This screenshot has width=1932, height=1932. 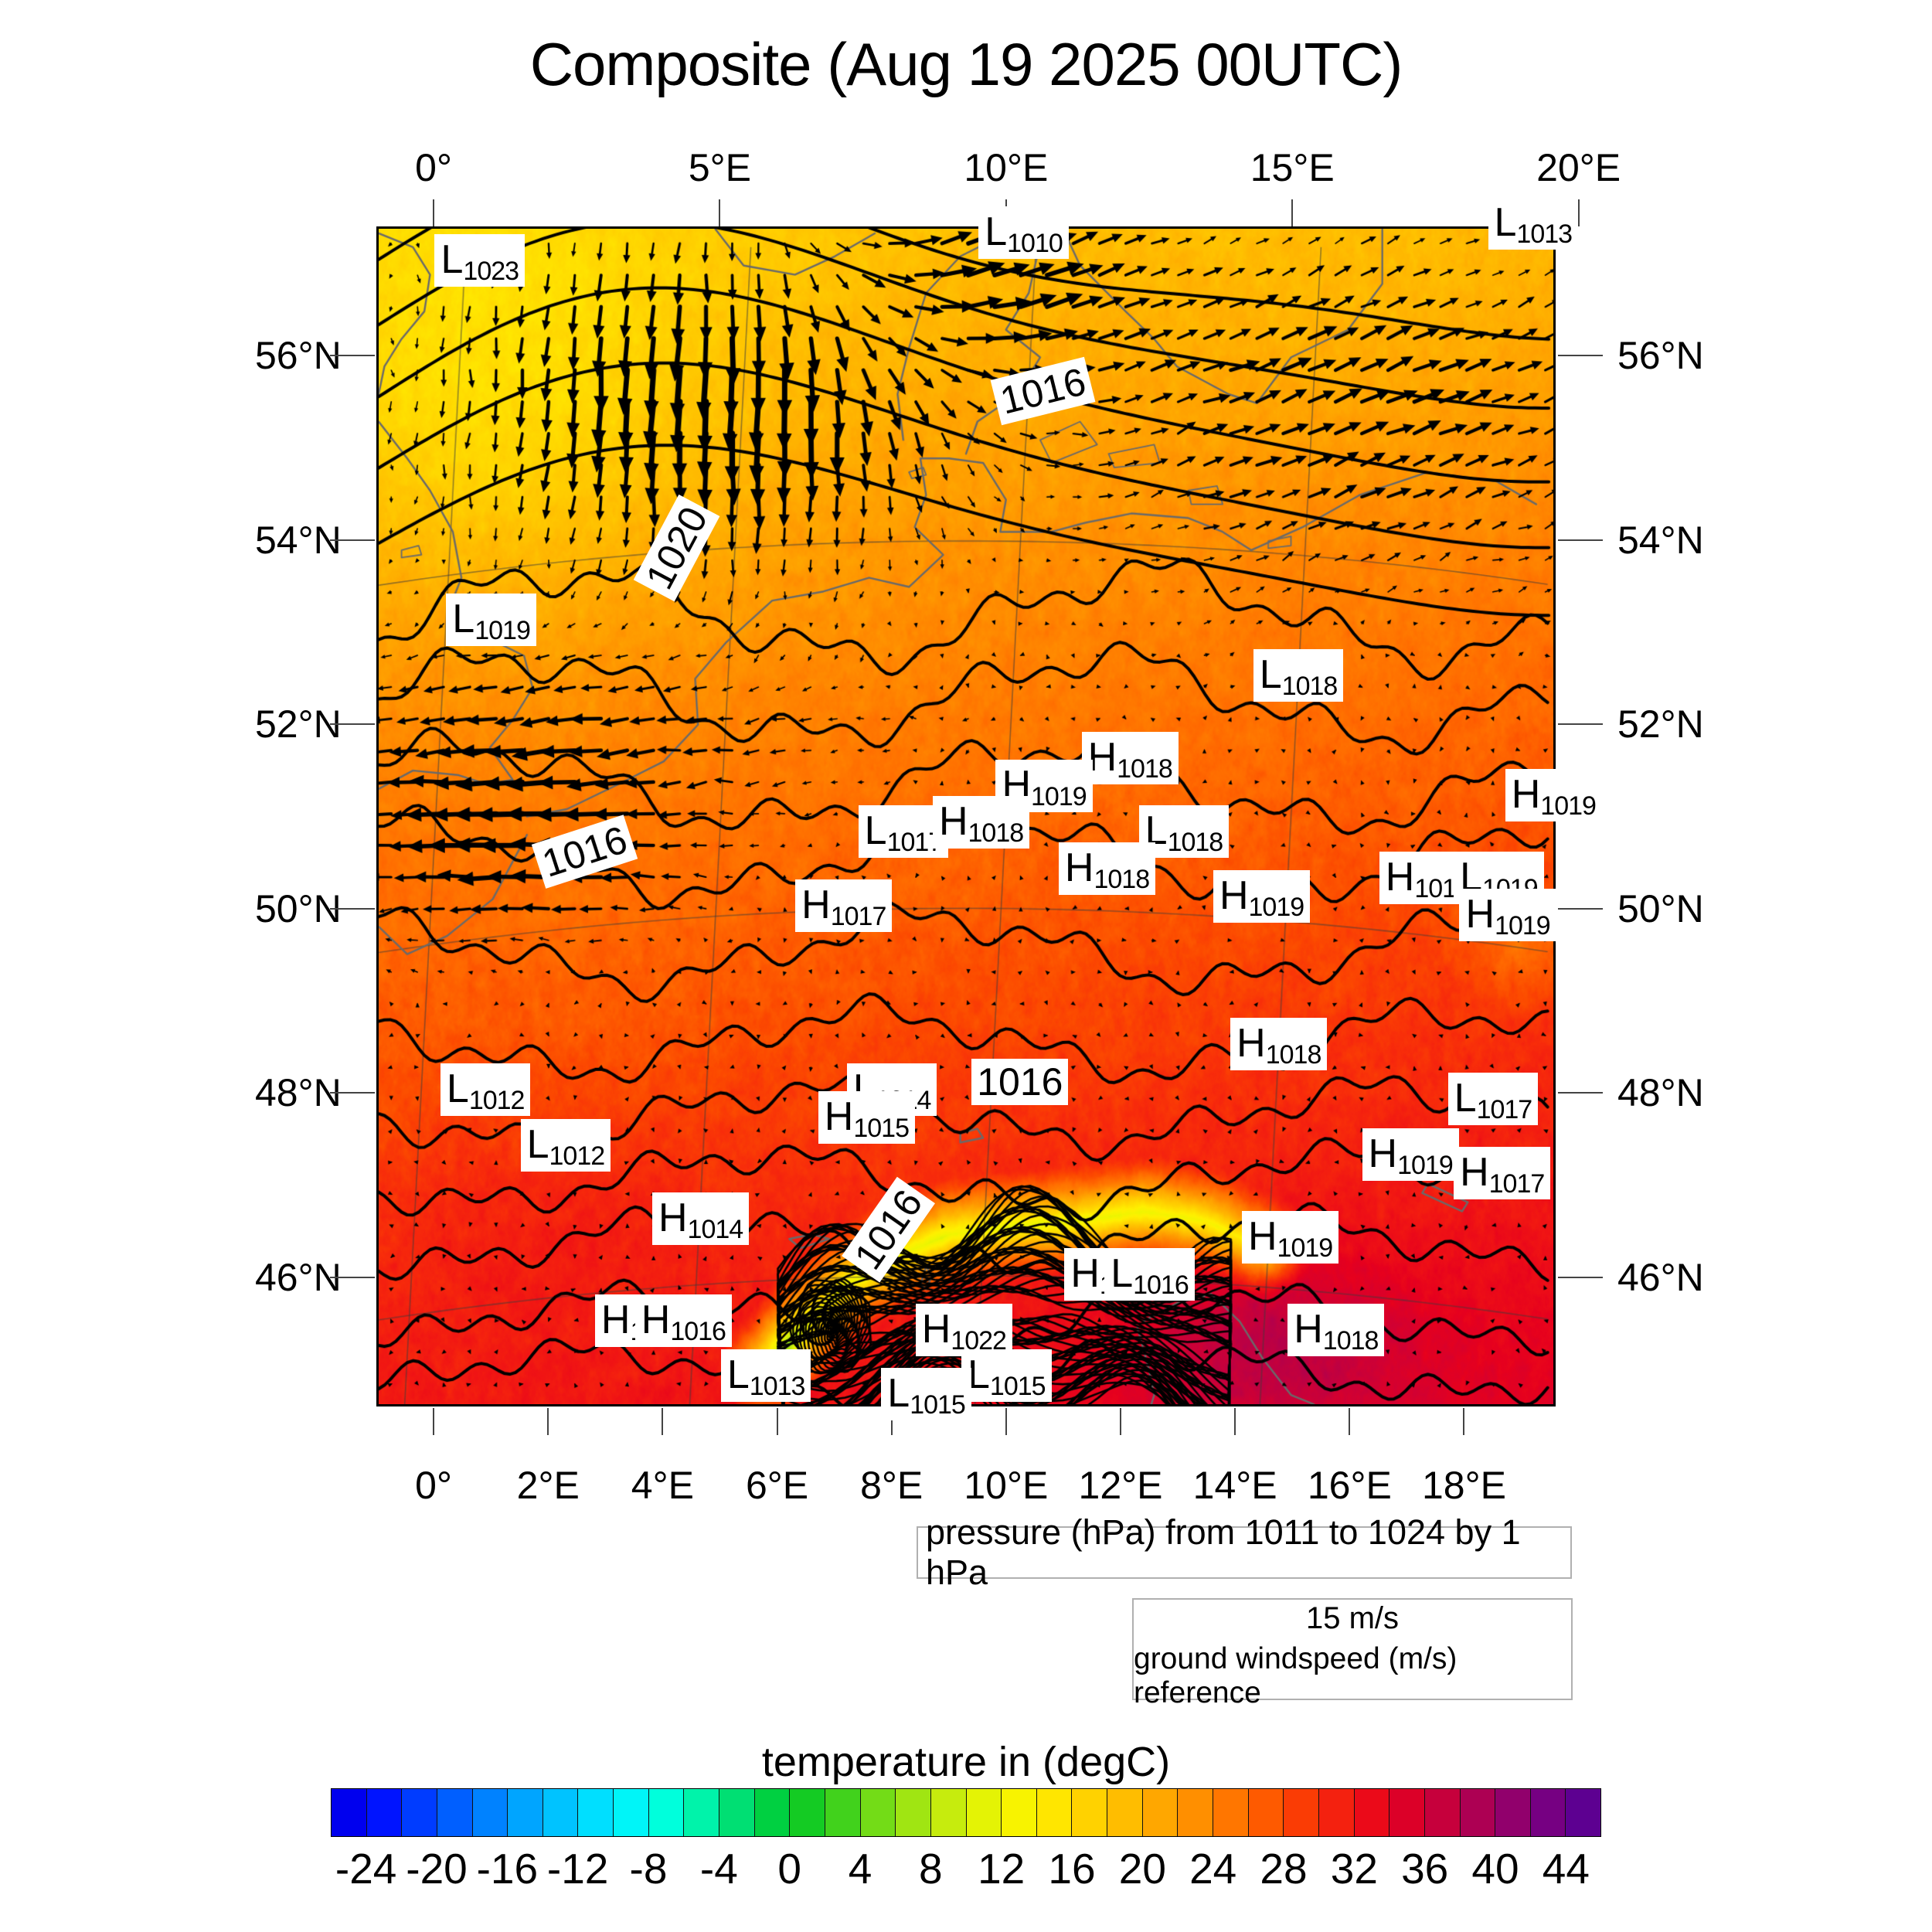 What do you see at coordinates (1213, 1869) in the screenshot?
I see `colorbar-tick-label: 24` at bounding box center [1213, 1869].